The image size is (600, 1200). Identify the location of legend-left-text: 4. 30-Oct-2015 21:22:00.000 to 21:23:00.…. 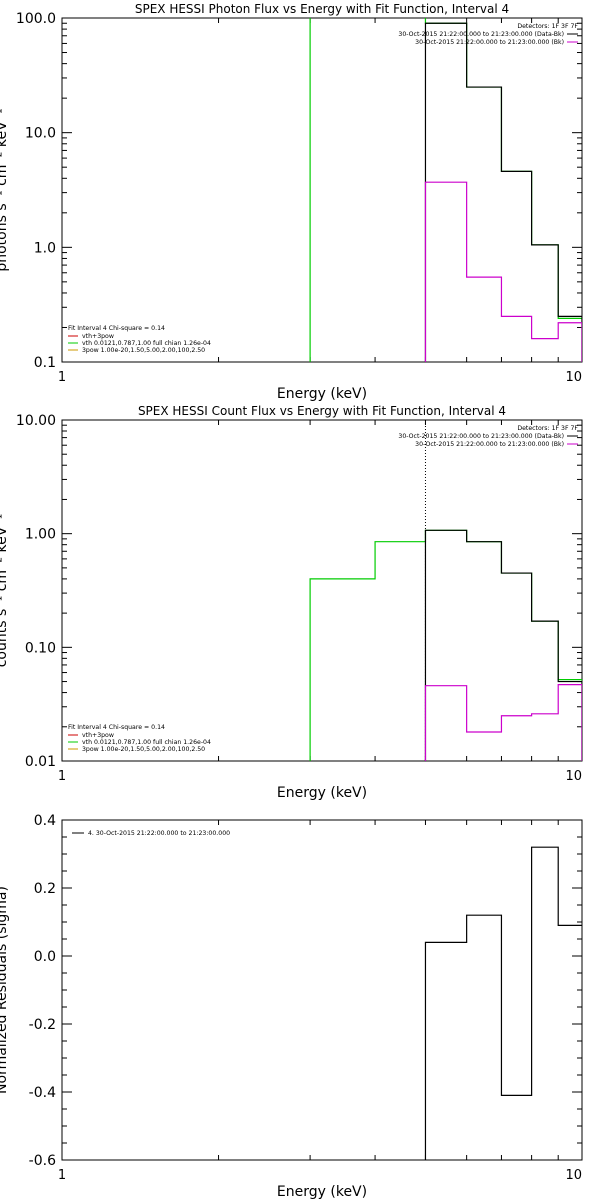
(159, 833).